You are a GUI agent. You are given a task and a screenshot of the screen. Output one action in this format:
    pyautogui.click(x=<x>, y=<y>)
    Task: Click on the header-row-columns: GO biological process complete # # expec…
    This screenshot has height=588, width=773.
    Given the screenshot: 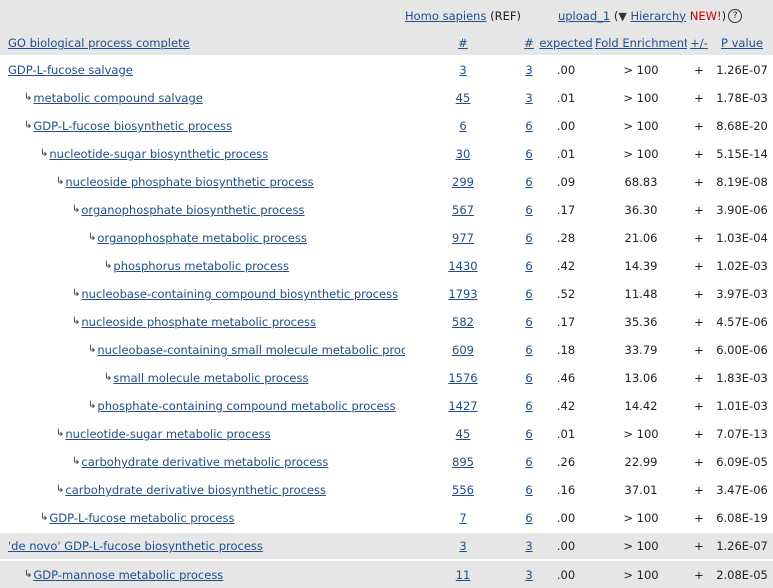 What is the action you would take?
    pyautogui.click(x=386, y=43)
    